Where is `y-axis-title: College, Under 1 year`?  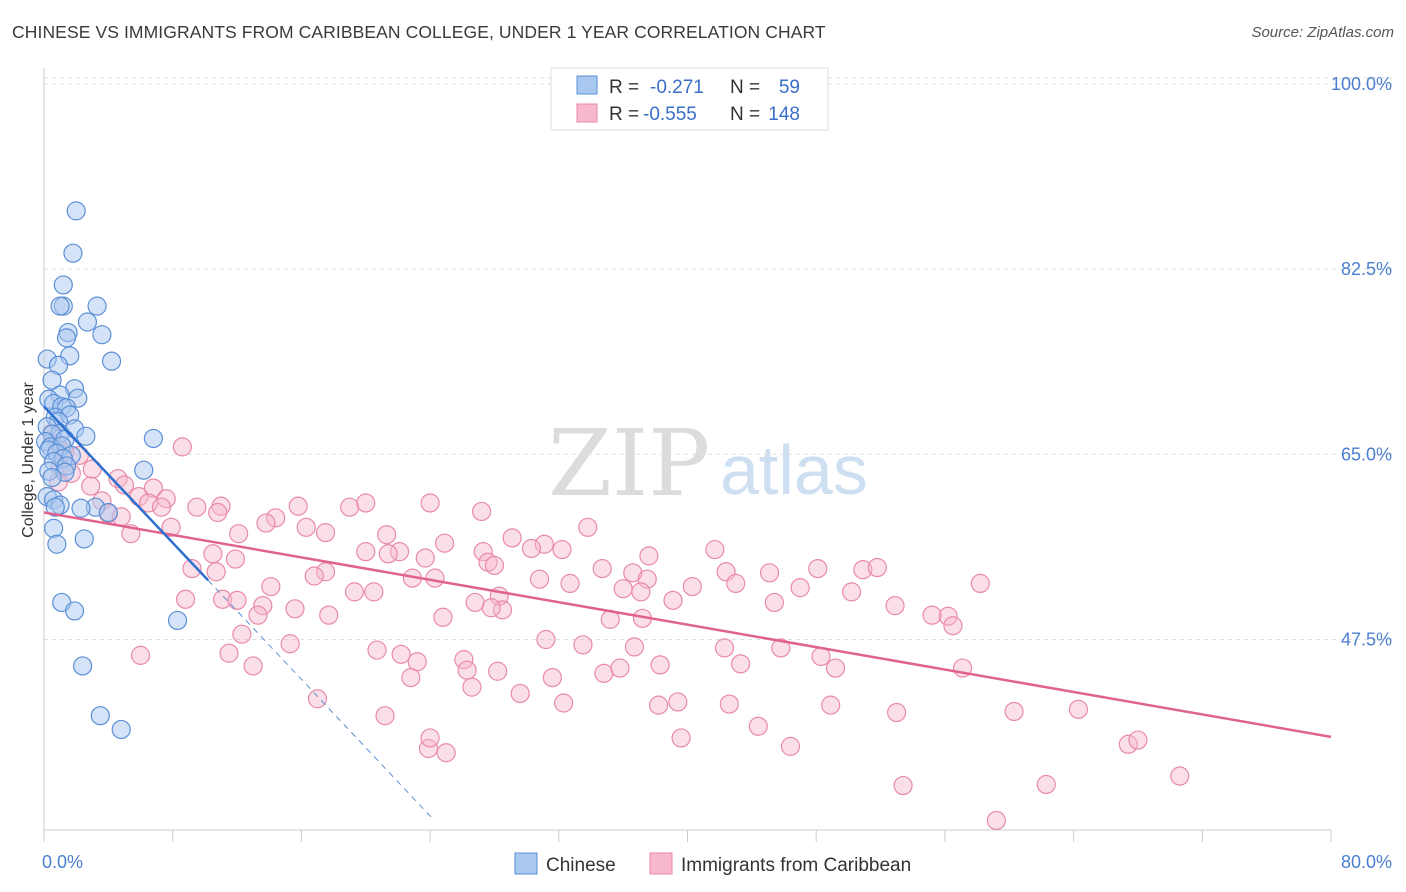
y-axis-title: College, Under 1 year is located at coordinates (28, 460).